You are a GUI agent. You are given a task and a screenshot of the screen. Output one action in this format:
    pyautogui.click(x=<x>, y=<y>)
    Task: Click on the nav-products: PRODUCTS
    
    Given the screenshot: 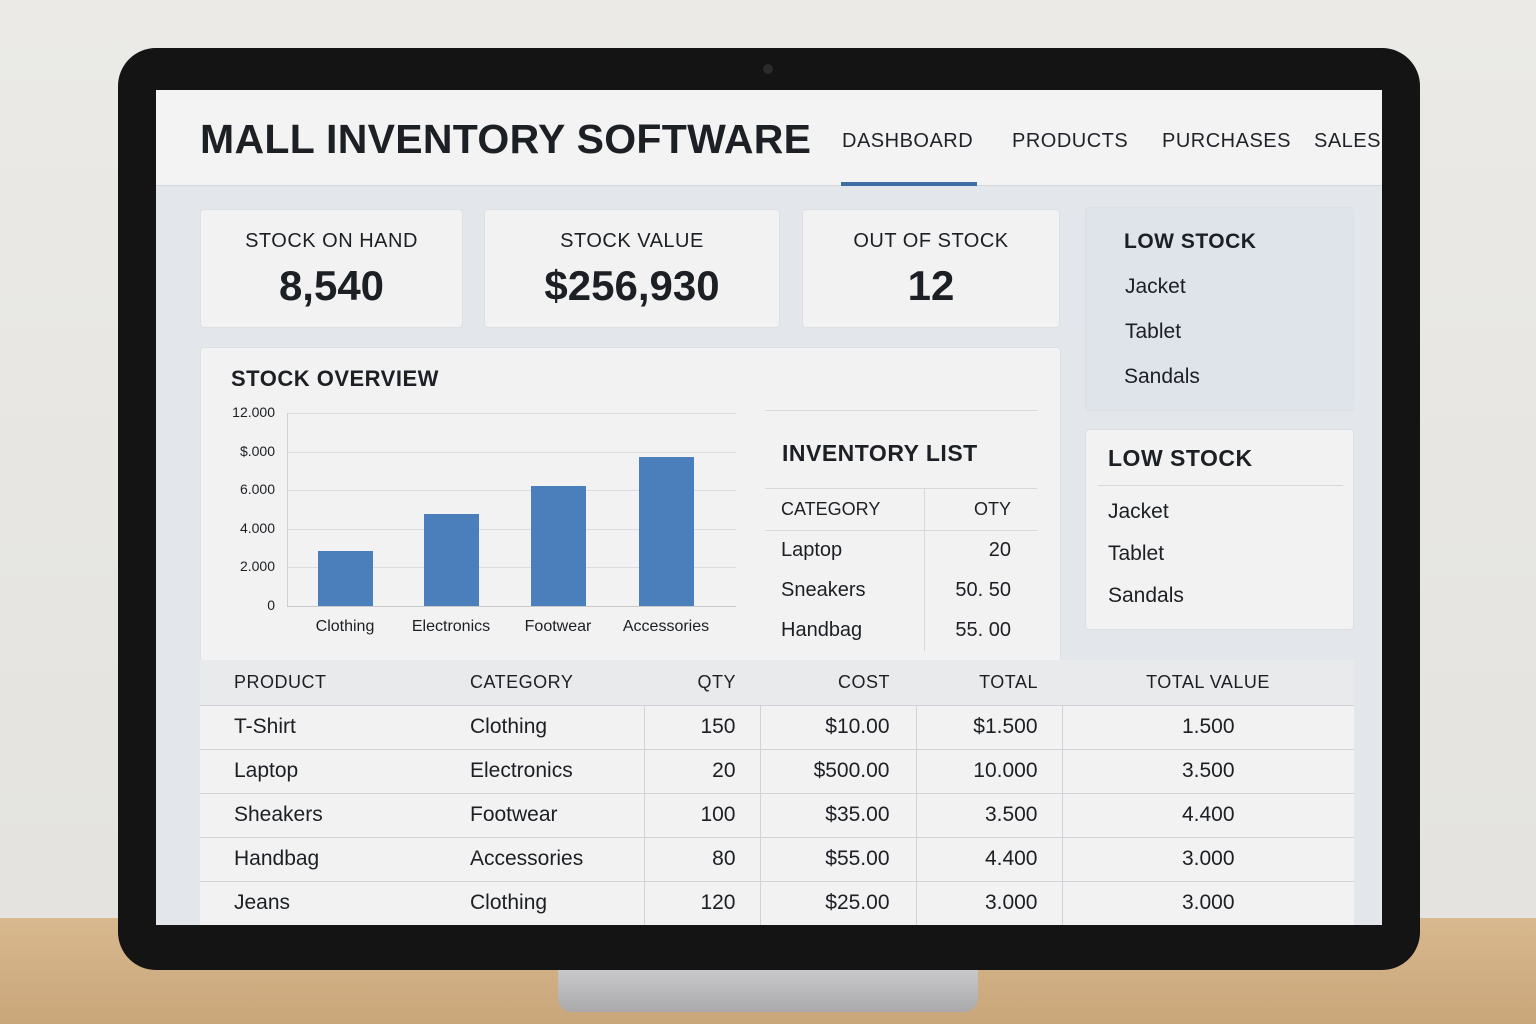 What is the action you would take?
    pyautogui.click(x=1070, y=141)
    